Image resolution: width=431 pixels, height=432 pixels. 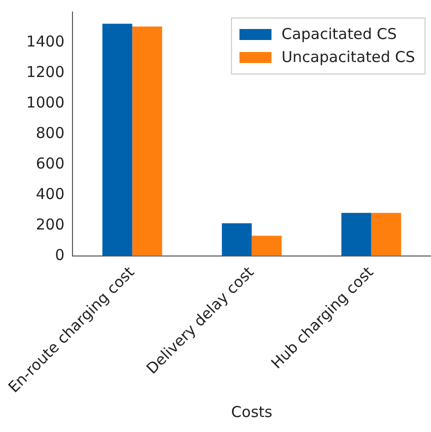 What do you see at coordinates (252, 411) in the screenshot?
I see `x-axis-title: Costs` at bounding box center [252, 411].